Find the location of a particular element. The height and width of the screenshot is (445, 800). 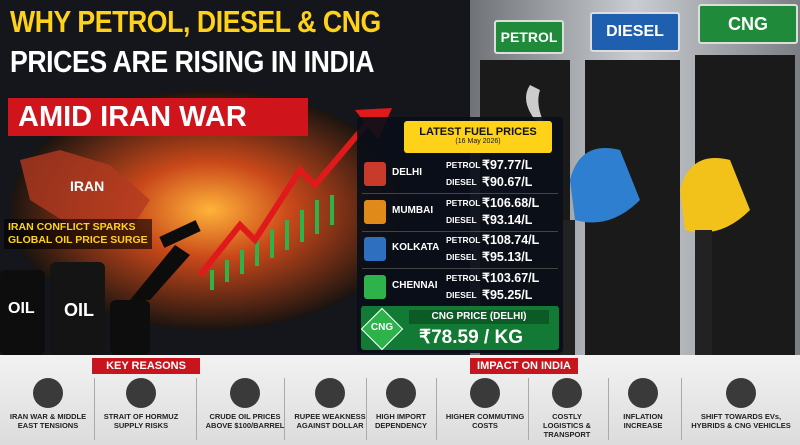

city-row: CHENNAI PETROL ₹103.67/L DIESEL ₹95.25/L is located at coordinates (460, 287).